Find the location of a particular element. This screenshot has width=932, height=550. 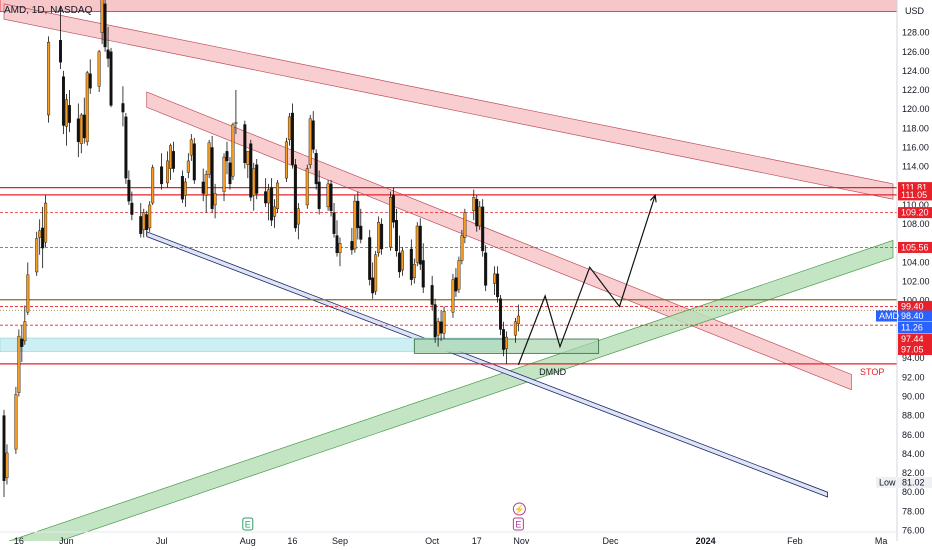

stop-label: STOP is located at coordinates (872, 372).